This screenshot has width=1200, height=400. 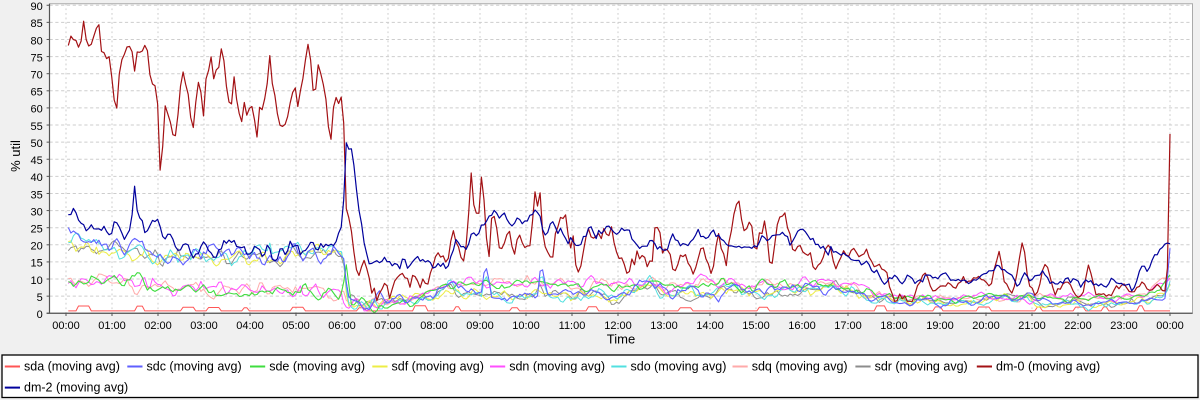 I want to click on svg-text: 16:00, so click(x=802, y=326).